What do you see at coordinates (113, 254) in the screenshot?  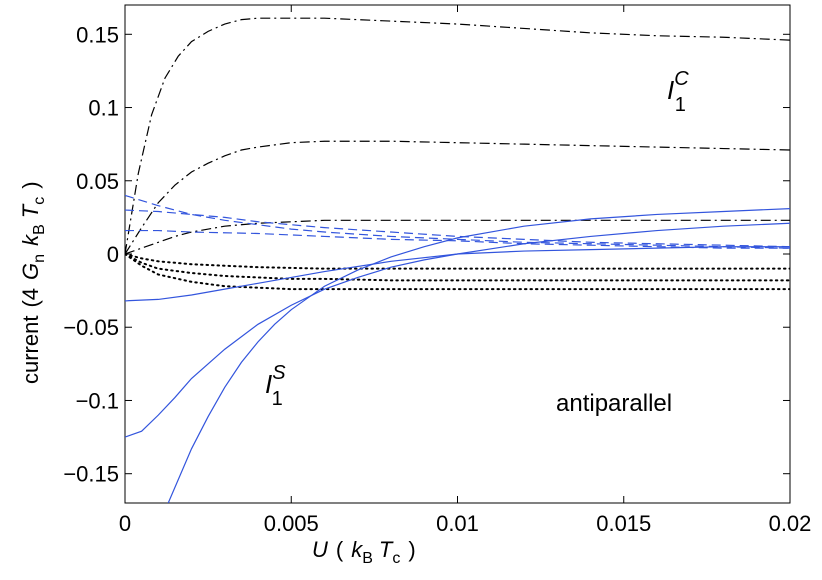 I see `y-tick-label: 0` at bounding box center [113, 254].